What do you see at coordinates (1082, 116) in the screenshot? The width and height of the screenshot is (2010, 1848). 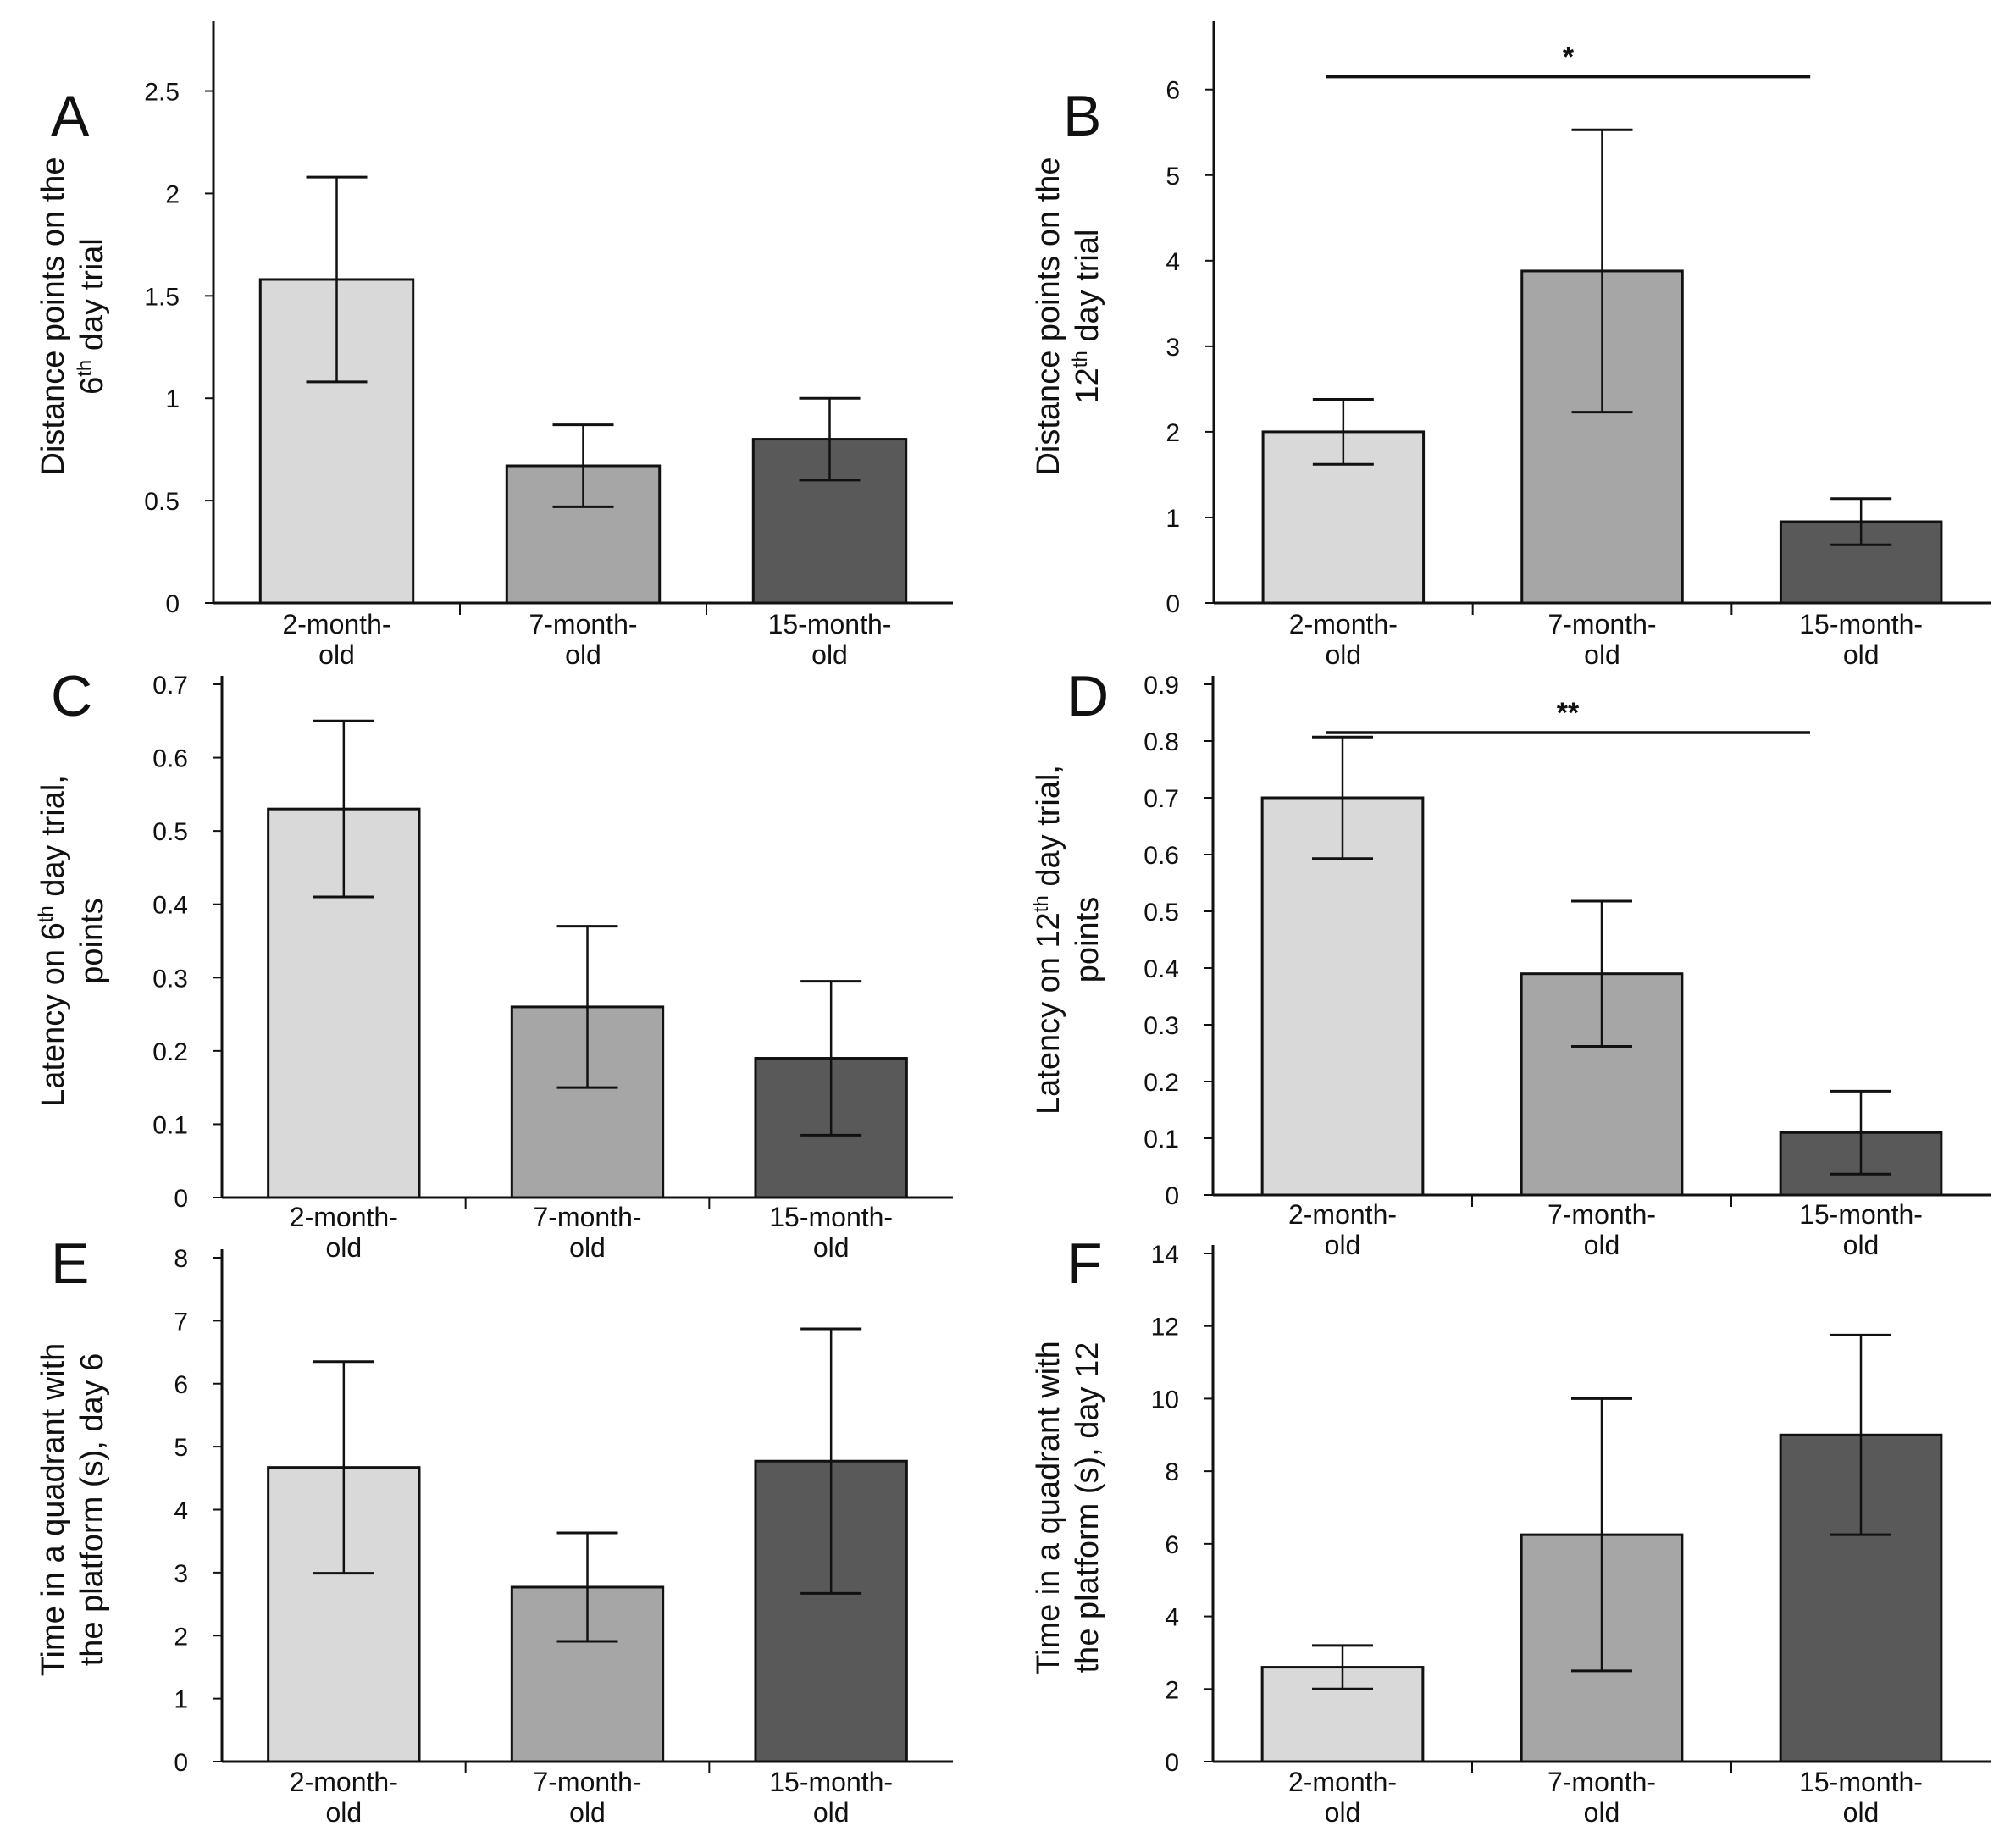 I see `panel-letter: B` at bounding box center [1082, 116].